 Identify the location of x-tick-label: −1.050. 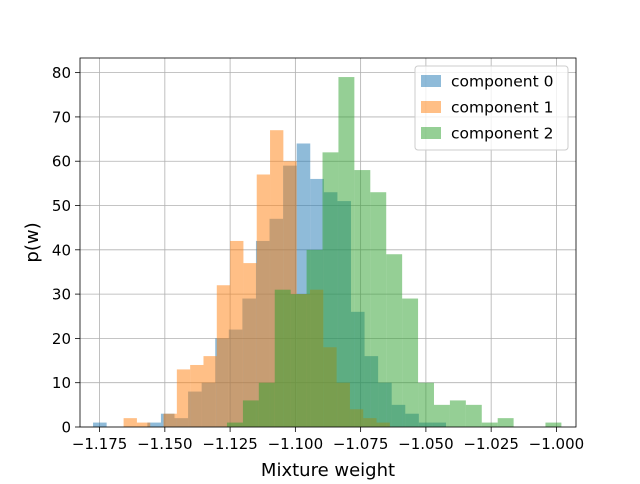
(426, 444).